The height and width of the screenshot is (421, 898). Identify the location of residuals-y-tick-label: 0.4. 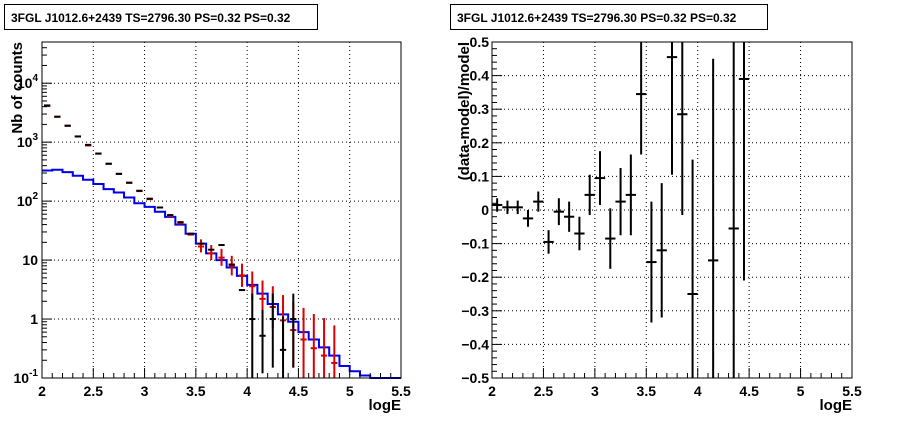
(480, 76).